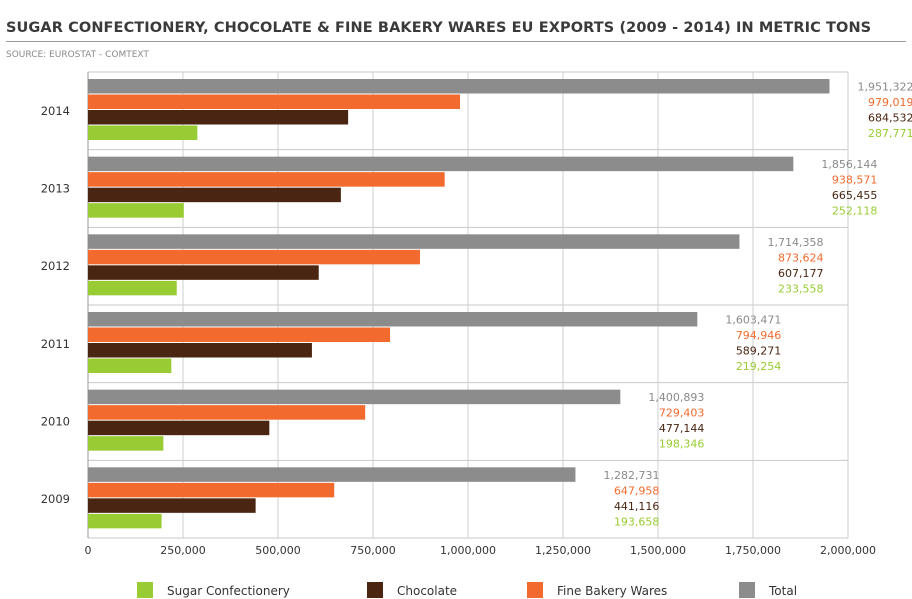 This screenshot has width=912, height=599. I want to click on x-tick-label: 750,000, so click(373, 550).